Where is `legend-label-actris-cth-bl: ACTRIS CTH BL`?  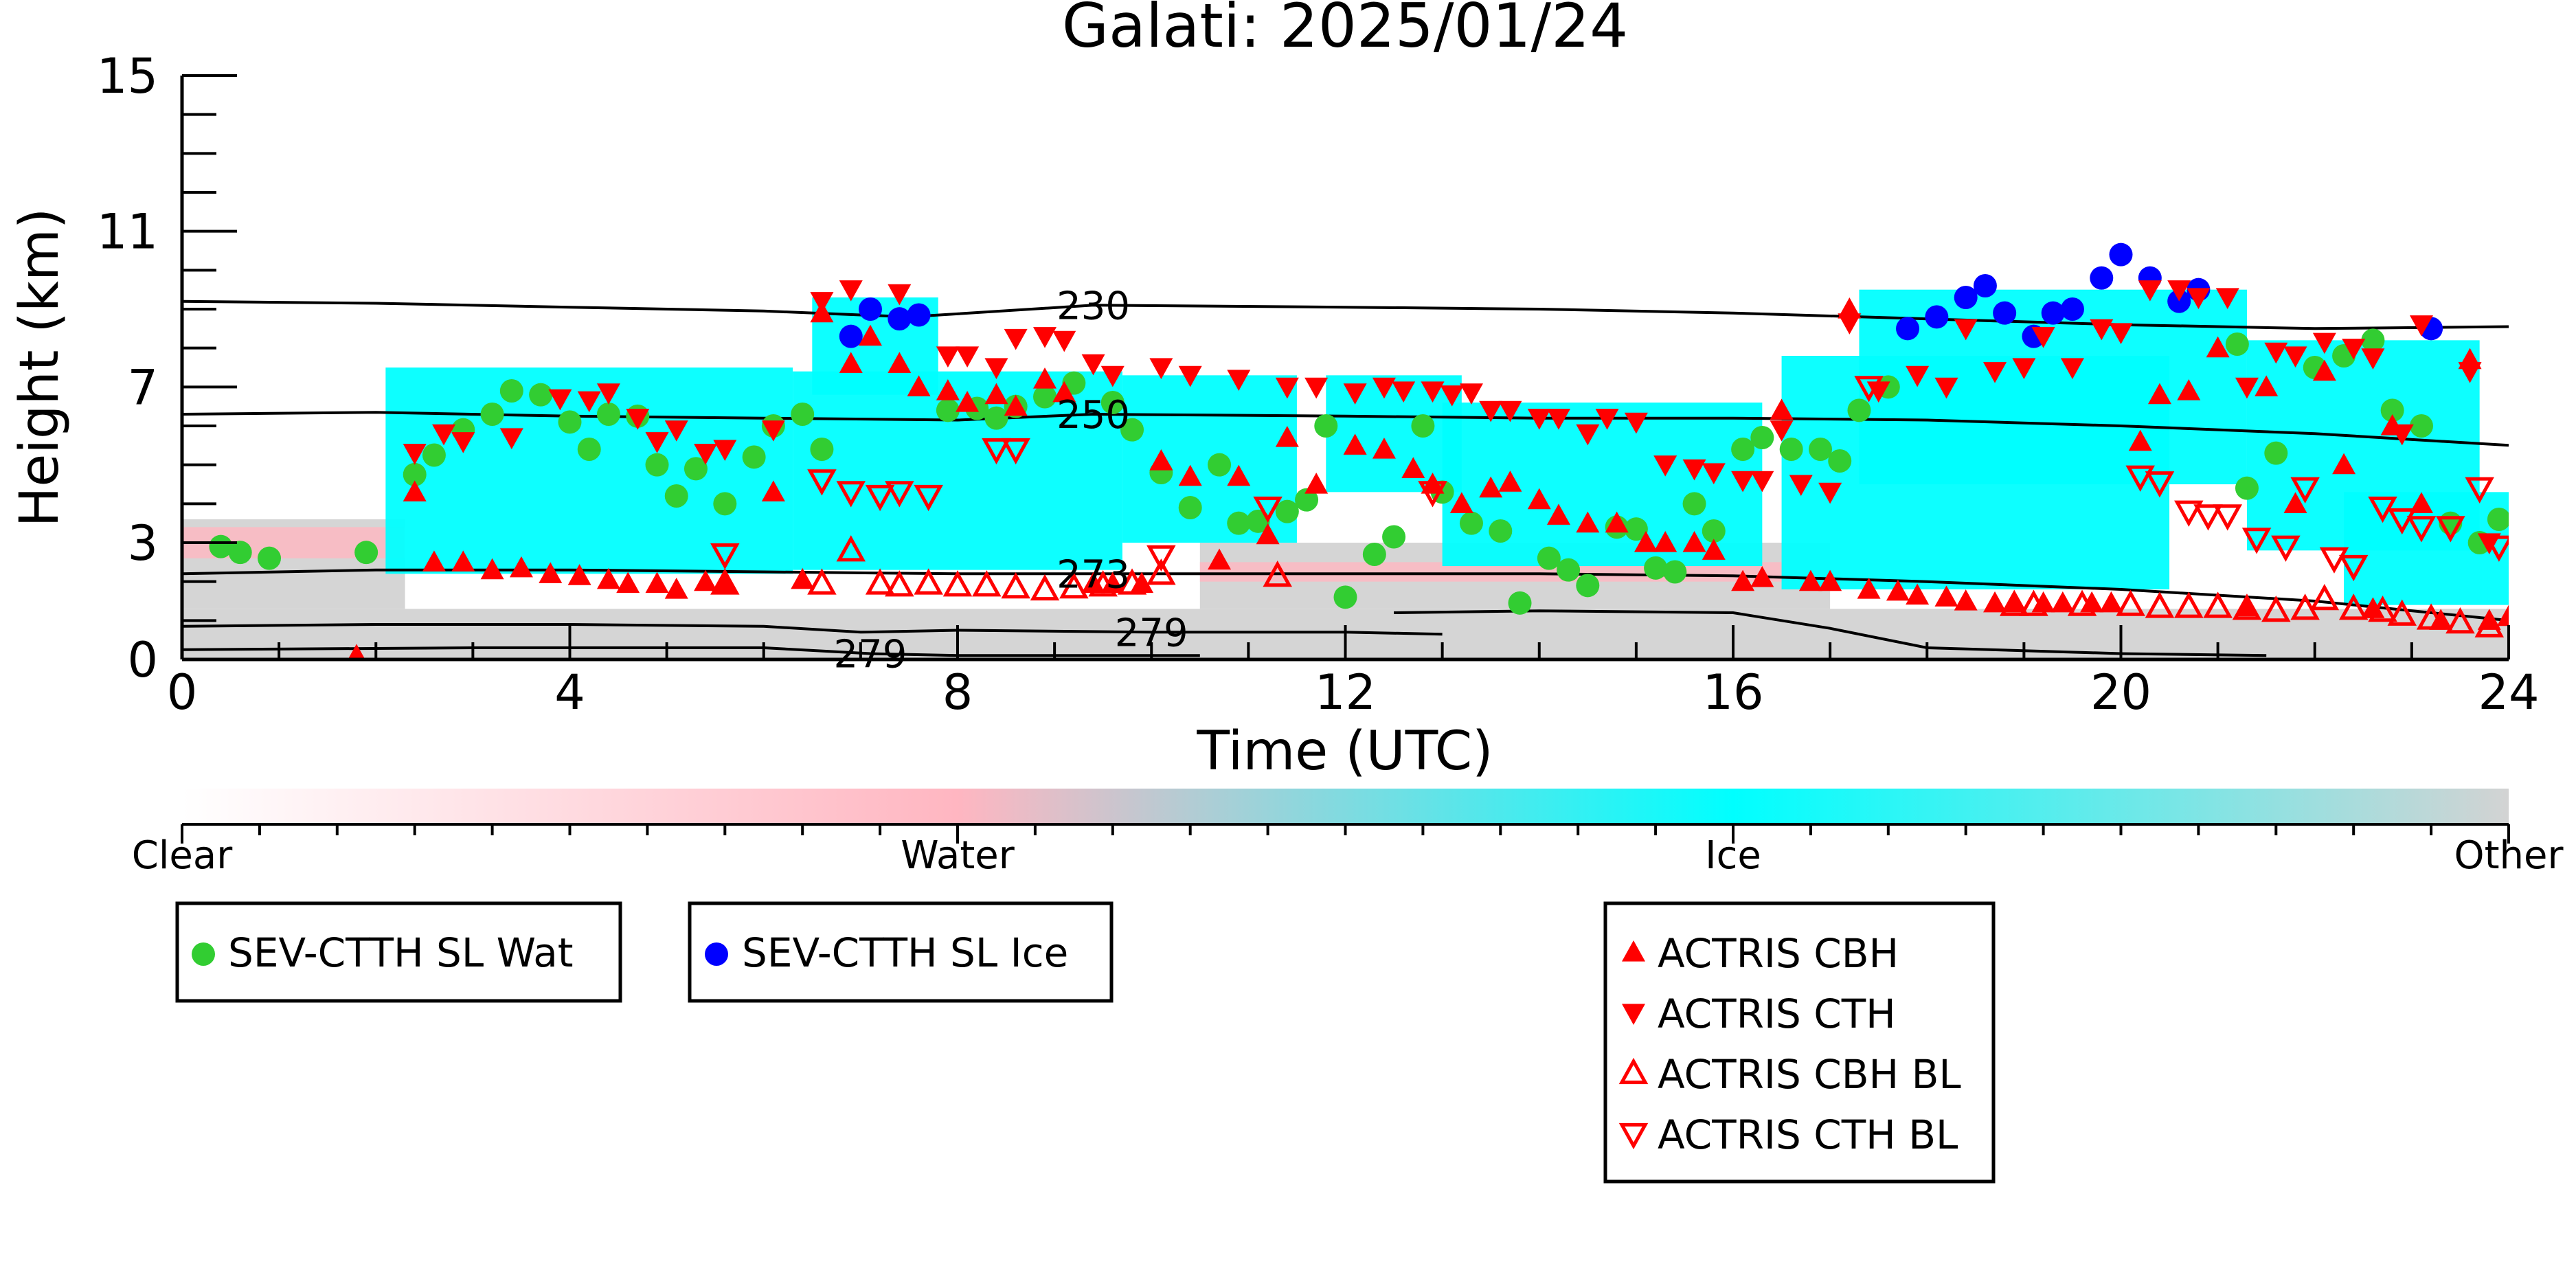
legend-label-actris-cth-bl: ACTRIS CTH BL is located at coordinates (1808, 1134).